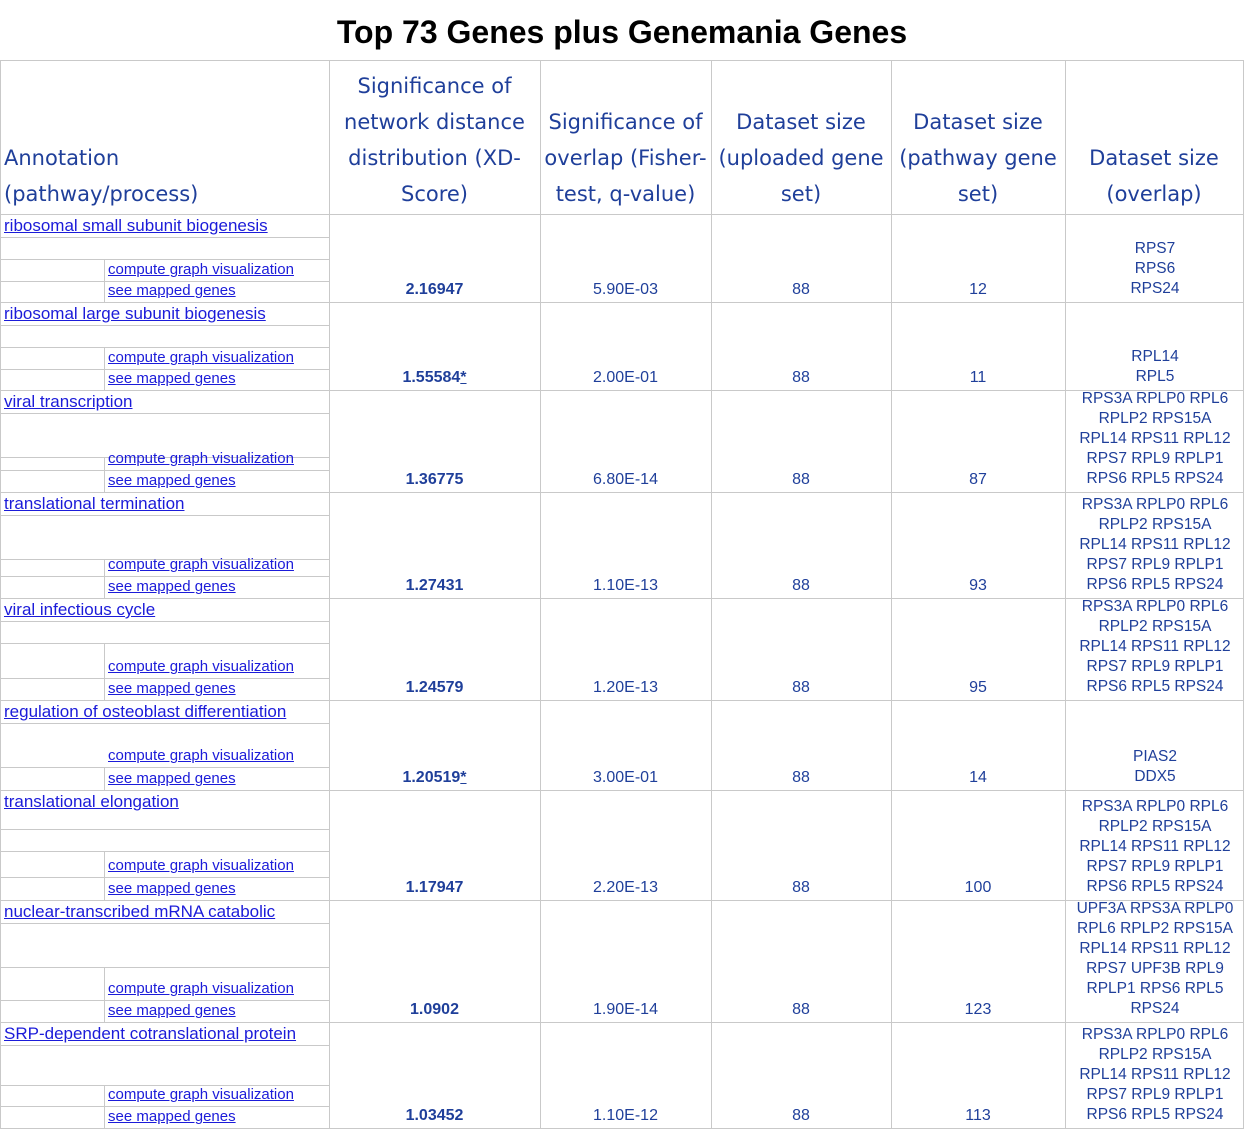 The height and width of the screenshot is (1130, 1244). What do you see at coordinates (68, 401) in the screenshot?
I see `annotation-link: viral transcription` at bounding box center [68, 401].